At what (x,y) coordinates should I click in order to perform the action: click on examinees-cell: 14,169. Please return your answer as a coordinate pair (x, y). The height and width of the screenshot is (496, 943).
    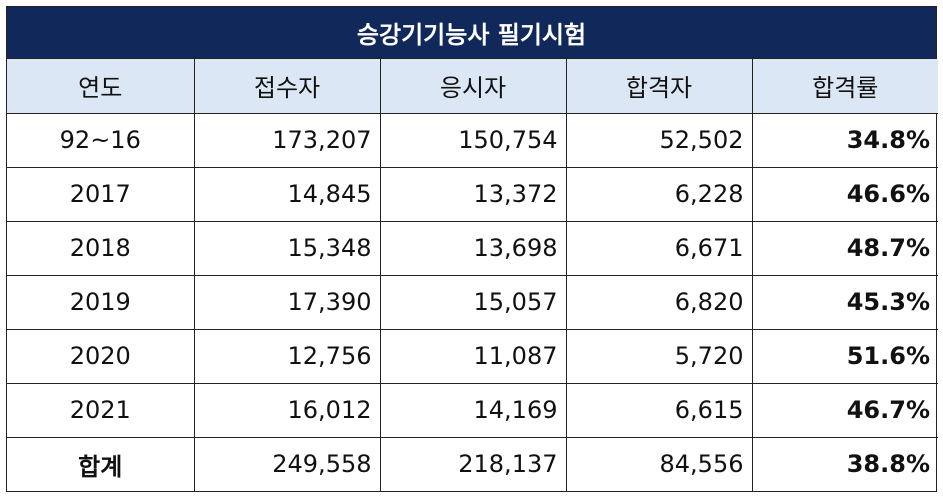
    Looking at the image, I should click on (473, 410).